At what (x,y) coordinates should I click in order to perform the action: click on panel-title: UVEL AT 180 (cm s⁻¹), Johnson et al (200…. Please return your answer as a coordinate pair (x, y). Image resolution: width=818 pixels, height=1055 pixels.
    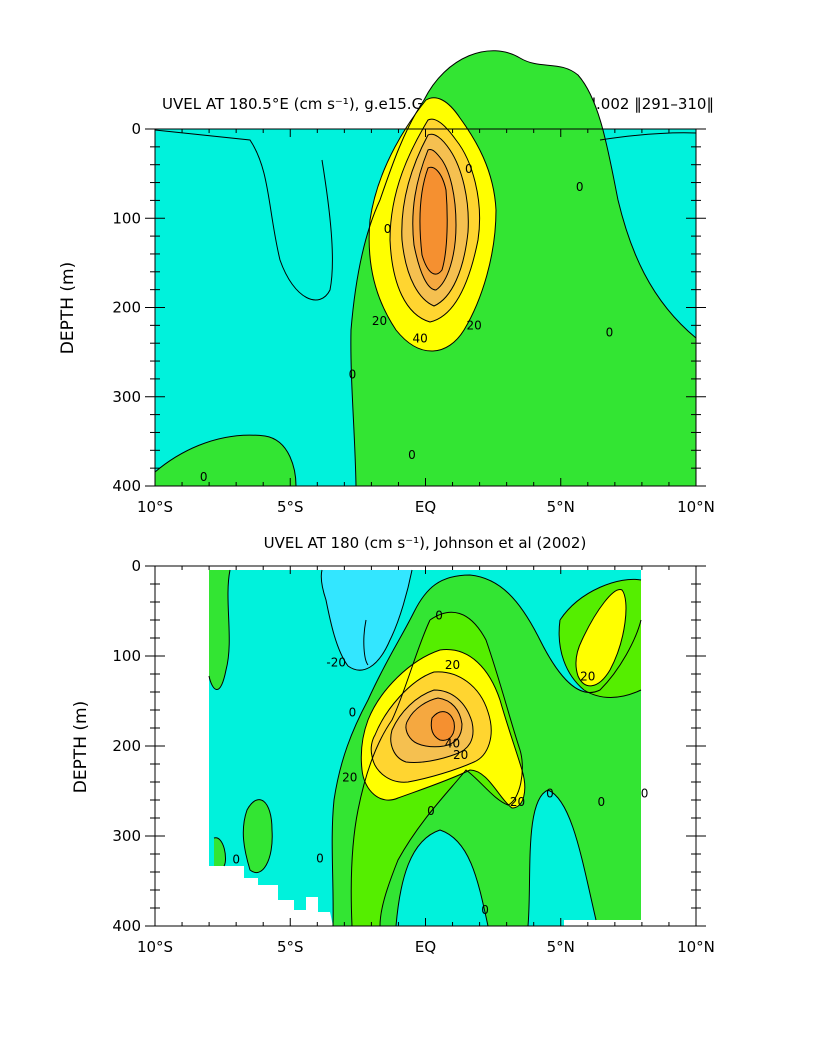
    Looking at the image, I should click on (425, 543).